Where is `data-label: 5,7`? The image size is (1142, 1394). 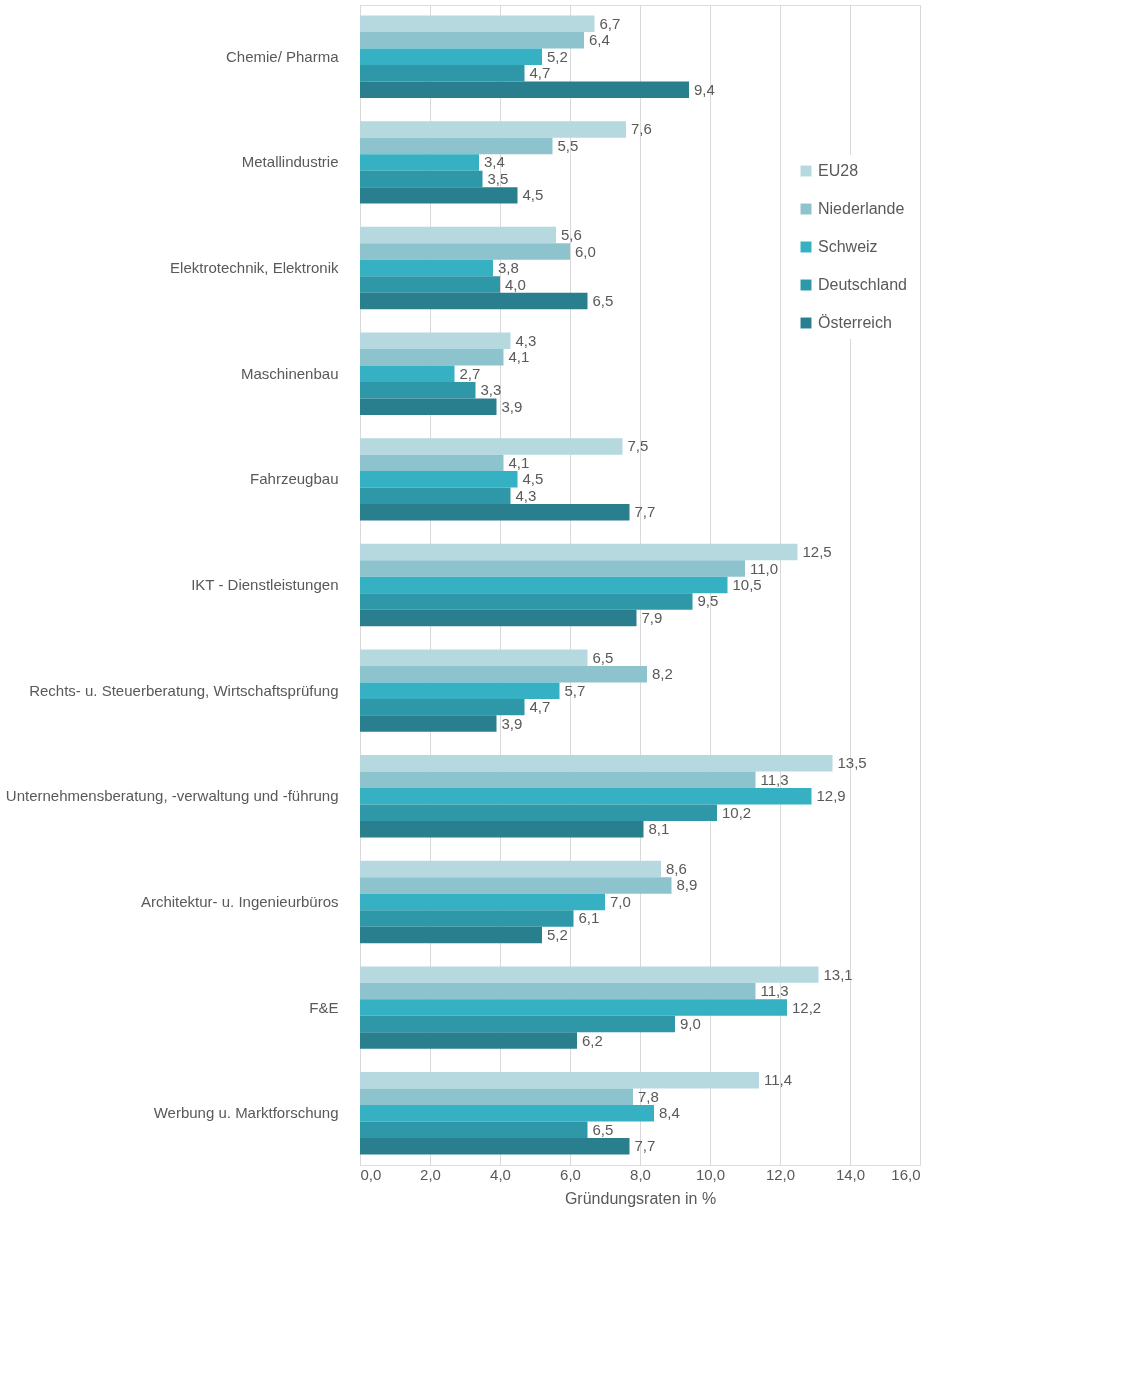 data-label: 5,7 is located at coordinates (575, 690).